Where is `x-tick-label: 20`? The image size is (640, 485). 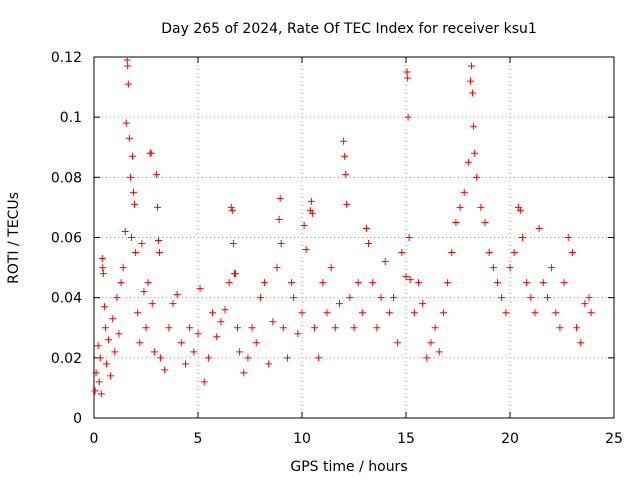
x-tick-label: 20 is located at coordinates (510, 439).